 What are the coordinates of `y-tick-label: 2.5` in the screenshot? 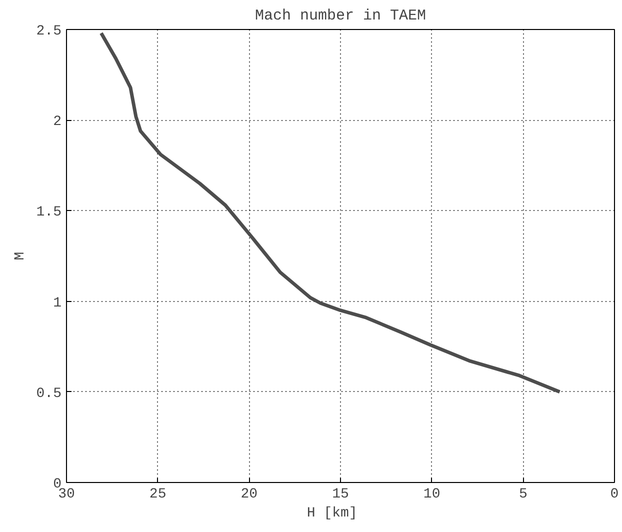 It's located at (49, 32).